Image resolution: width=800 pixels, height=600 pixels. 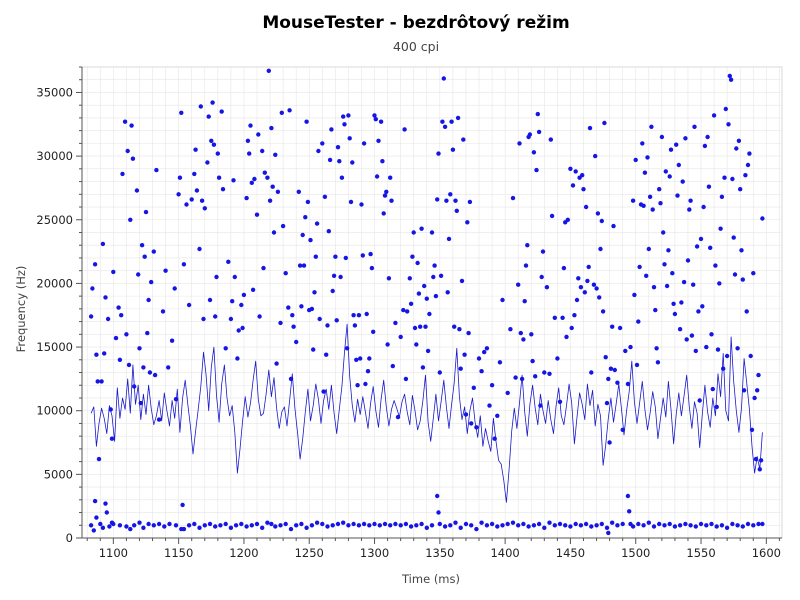 What do you see at coordinates (54, 411) in the screenshot?
I see `y-tick-label: 10000` at bounding box center [54, 411].